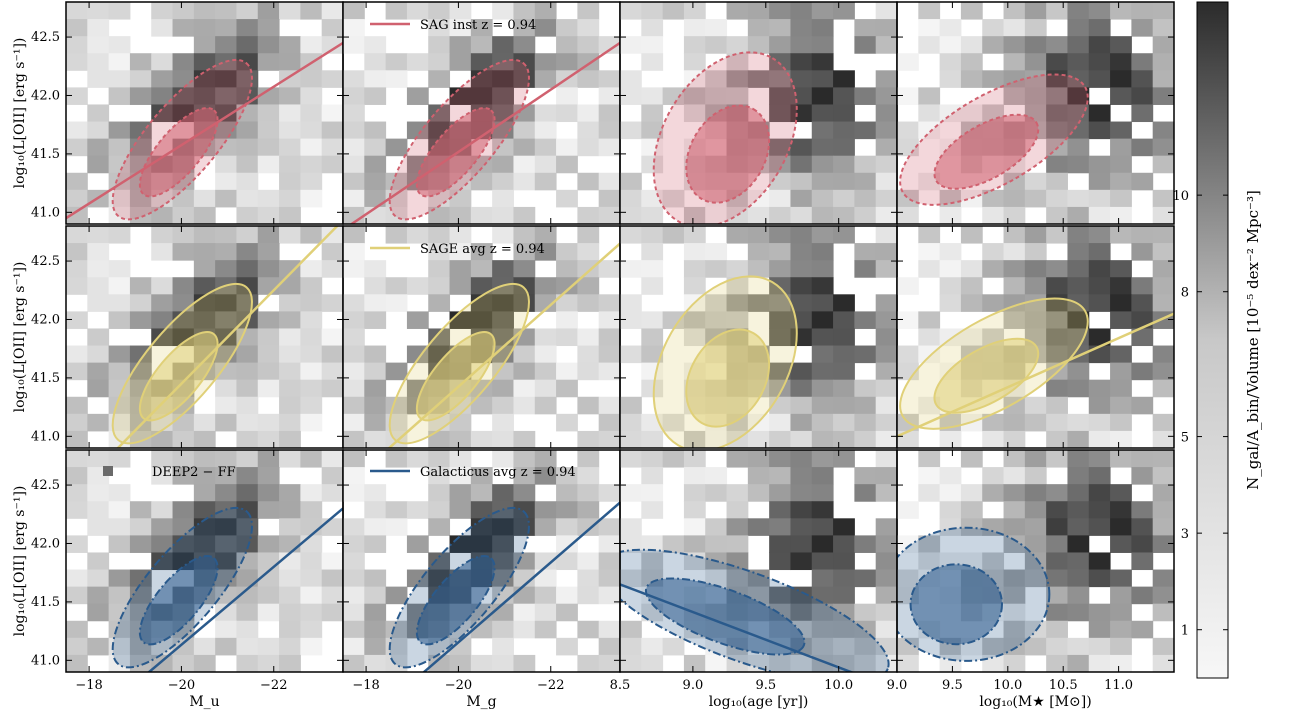 This screenshot has height=721, width=1305. What do you see at coordinates (45, 319) in the screenshot?
I see `y-tick-label: 42.0` at bounding box center [45, 319].